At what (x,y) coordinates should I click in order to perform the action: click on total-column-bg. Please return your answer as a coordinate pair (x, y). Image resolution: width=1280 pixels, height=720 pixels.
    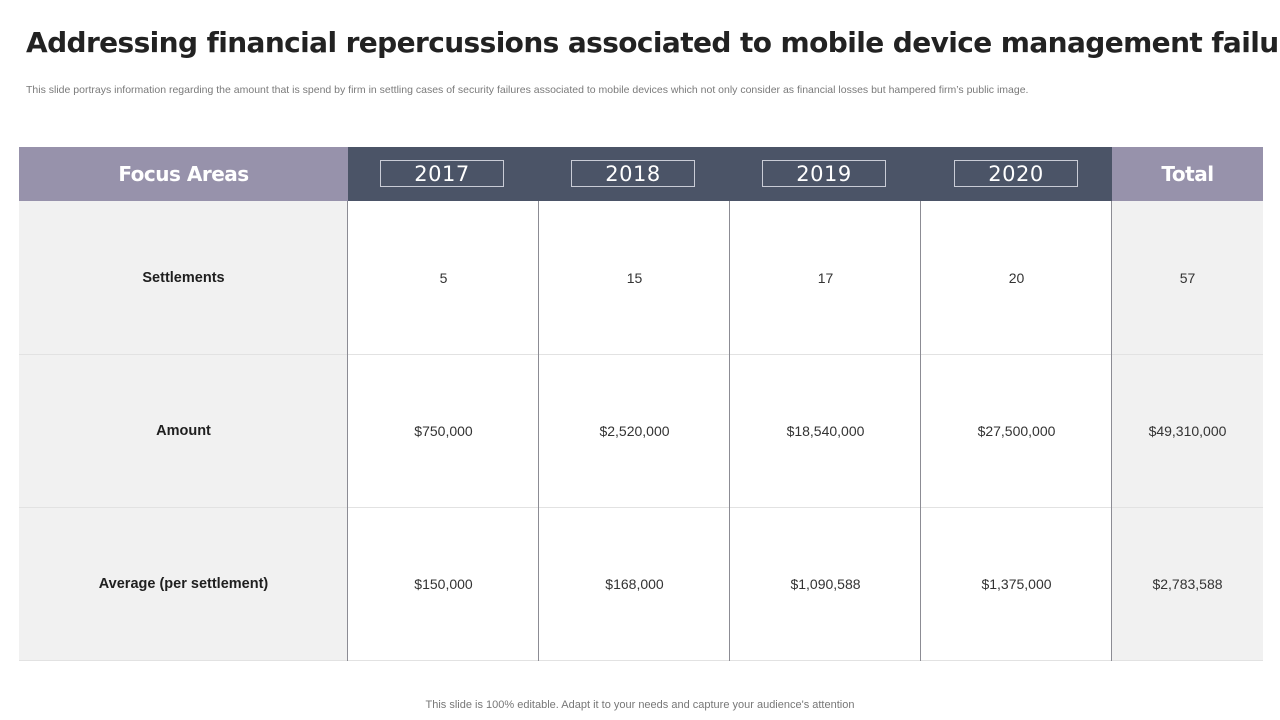
    Looking at the image, I should click on (1187, 431).